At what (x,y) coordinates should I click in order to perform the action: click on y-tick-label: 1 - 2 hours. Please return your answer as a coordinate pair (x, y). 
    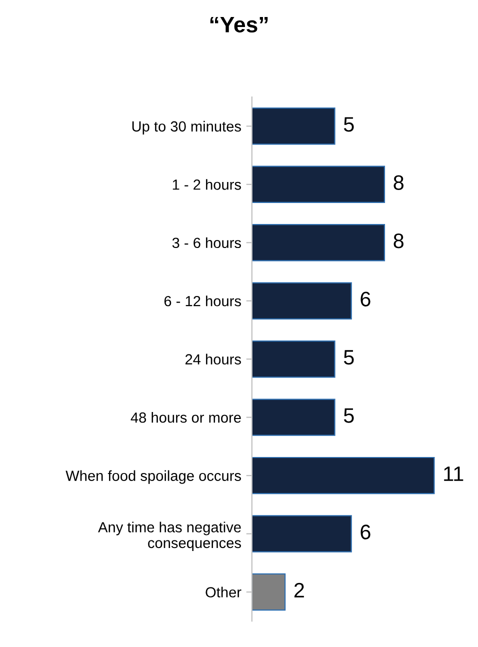
    Looking at the image, I should click on (206, 184).